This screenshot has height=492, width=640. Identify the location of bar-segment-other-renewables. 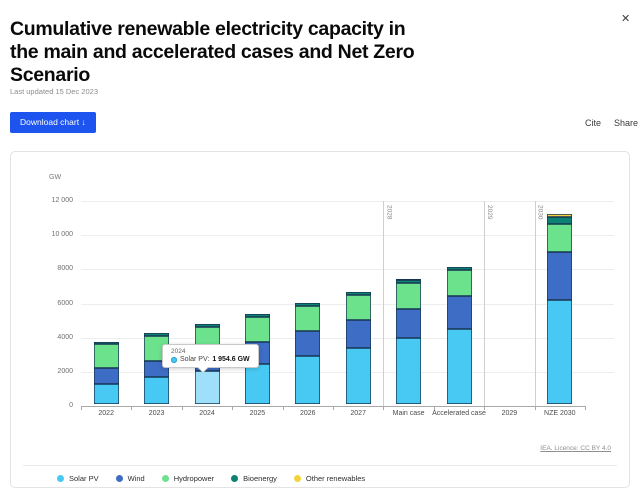
(560, 216).